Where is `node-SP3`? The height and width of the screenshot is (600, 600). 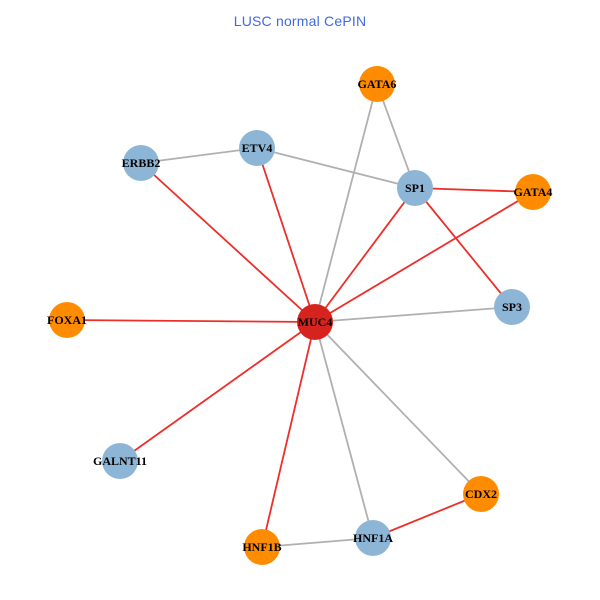
node-SP3 is located at coordinates (512, 307).